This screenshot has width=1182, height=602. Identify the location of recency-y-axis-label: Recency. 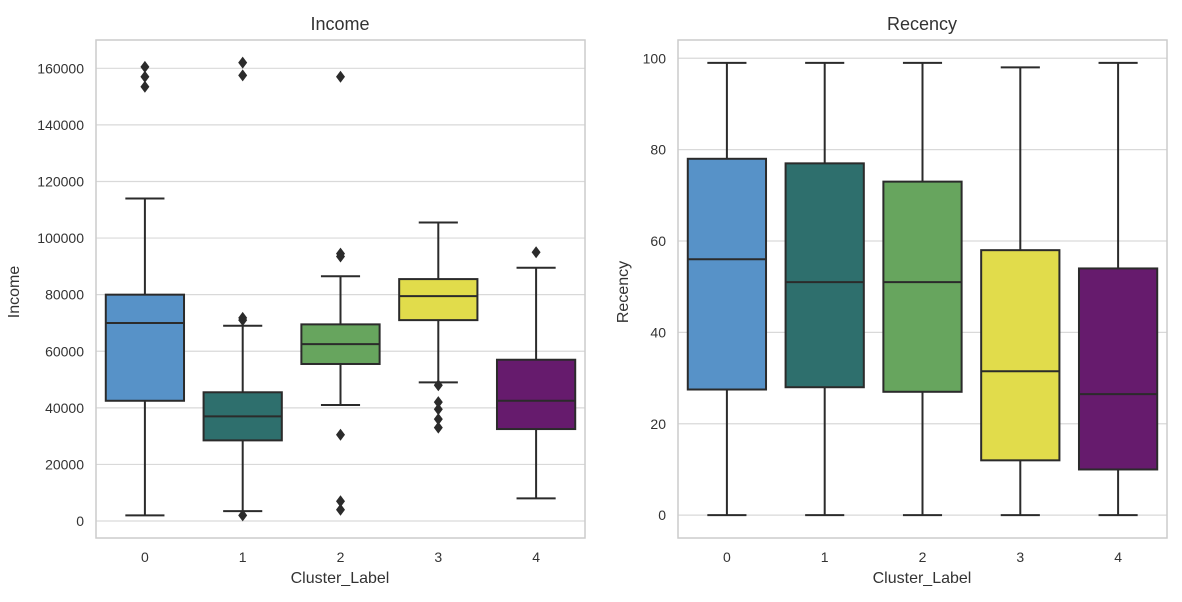
(623, 292).